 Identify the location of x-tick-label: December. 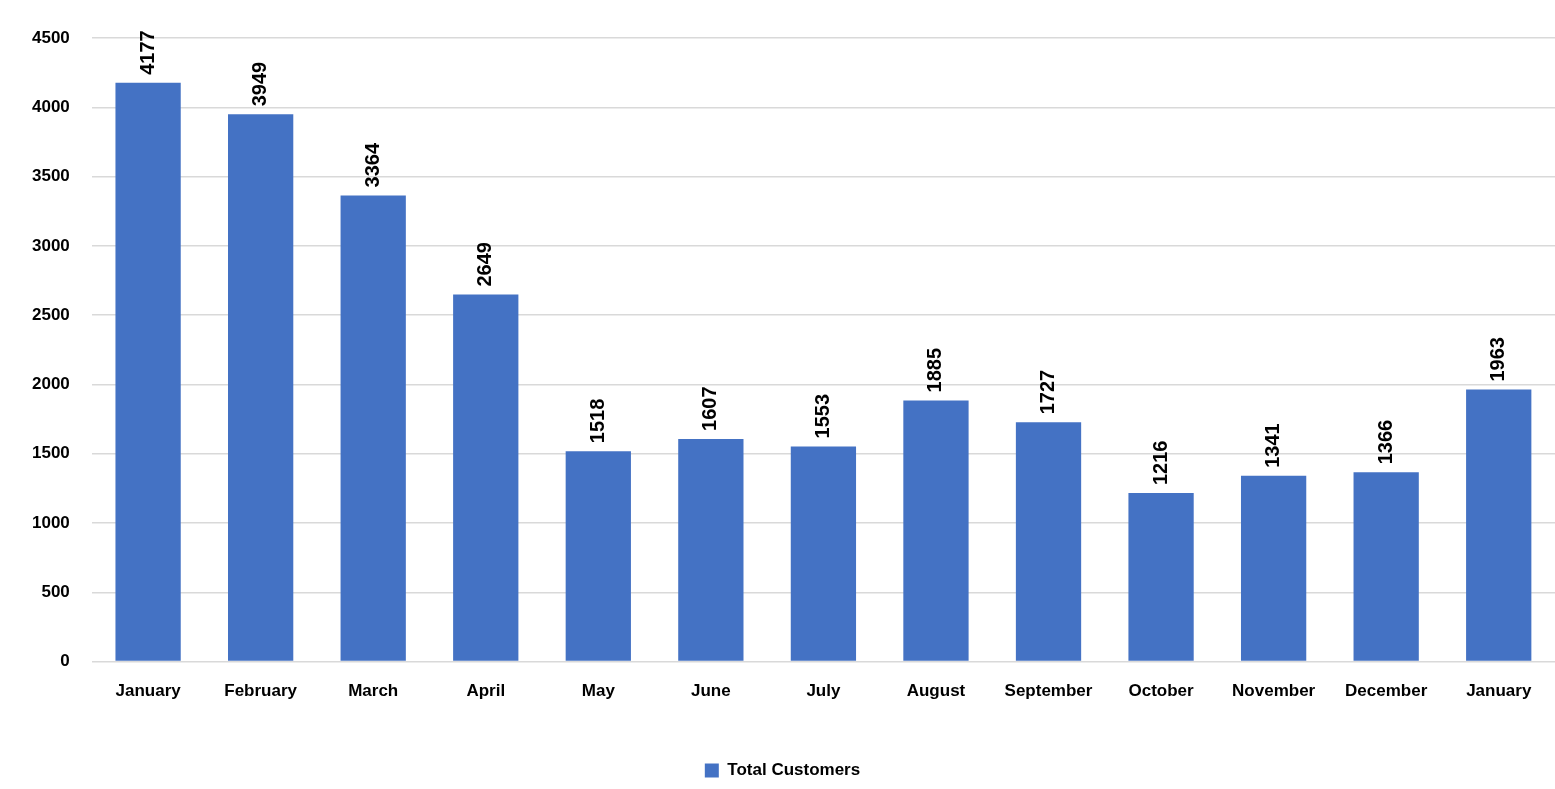
(1386, 691).